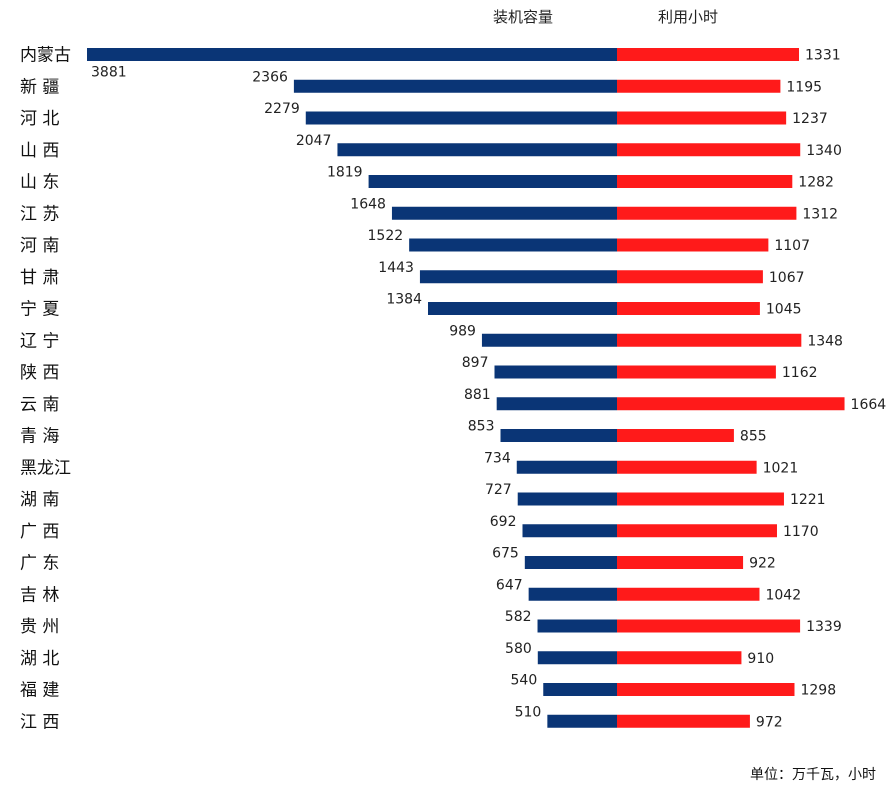  What do you see at coordinates (39, 278) in the screenshot?
I see `category-label: 甘 肃` at bounding box center [39, 278].